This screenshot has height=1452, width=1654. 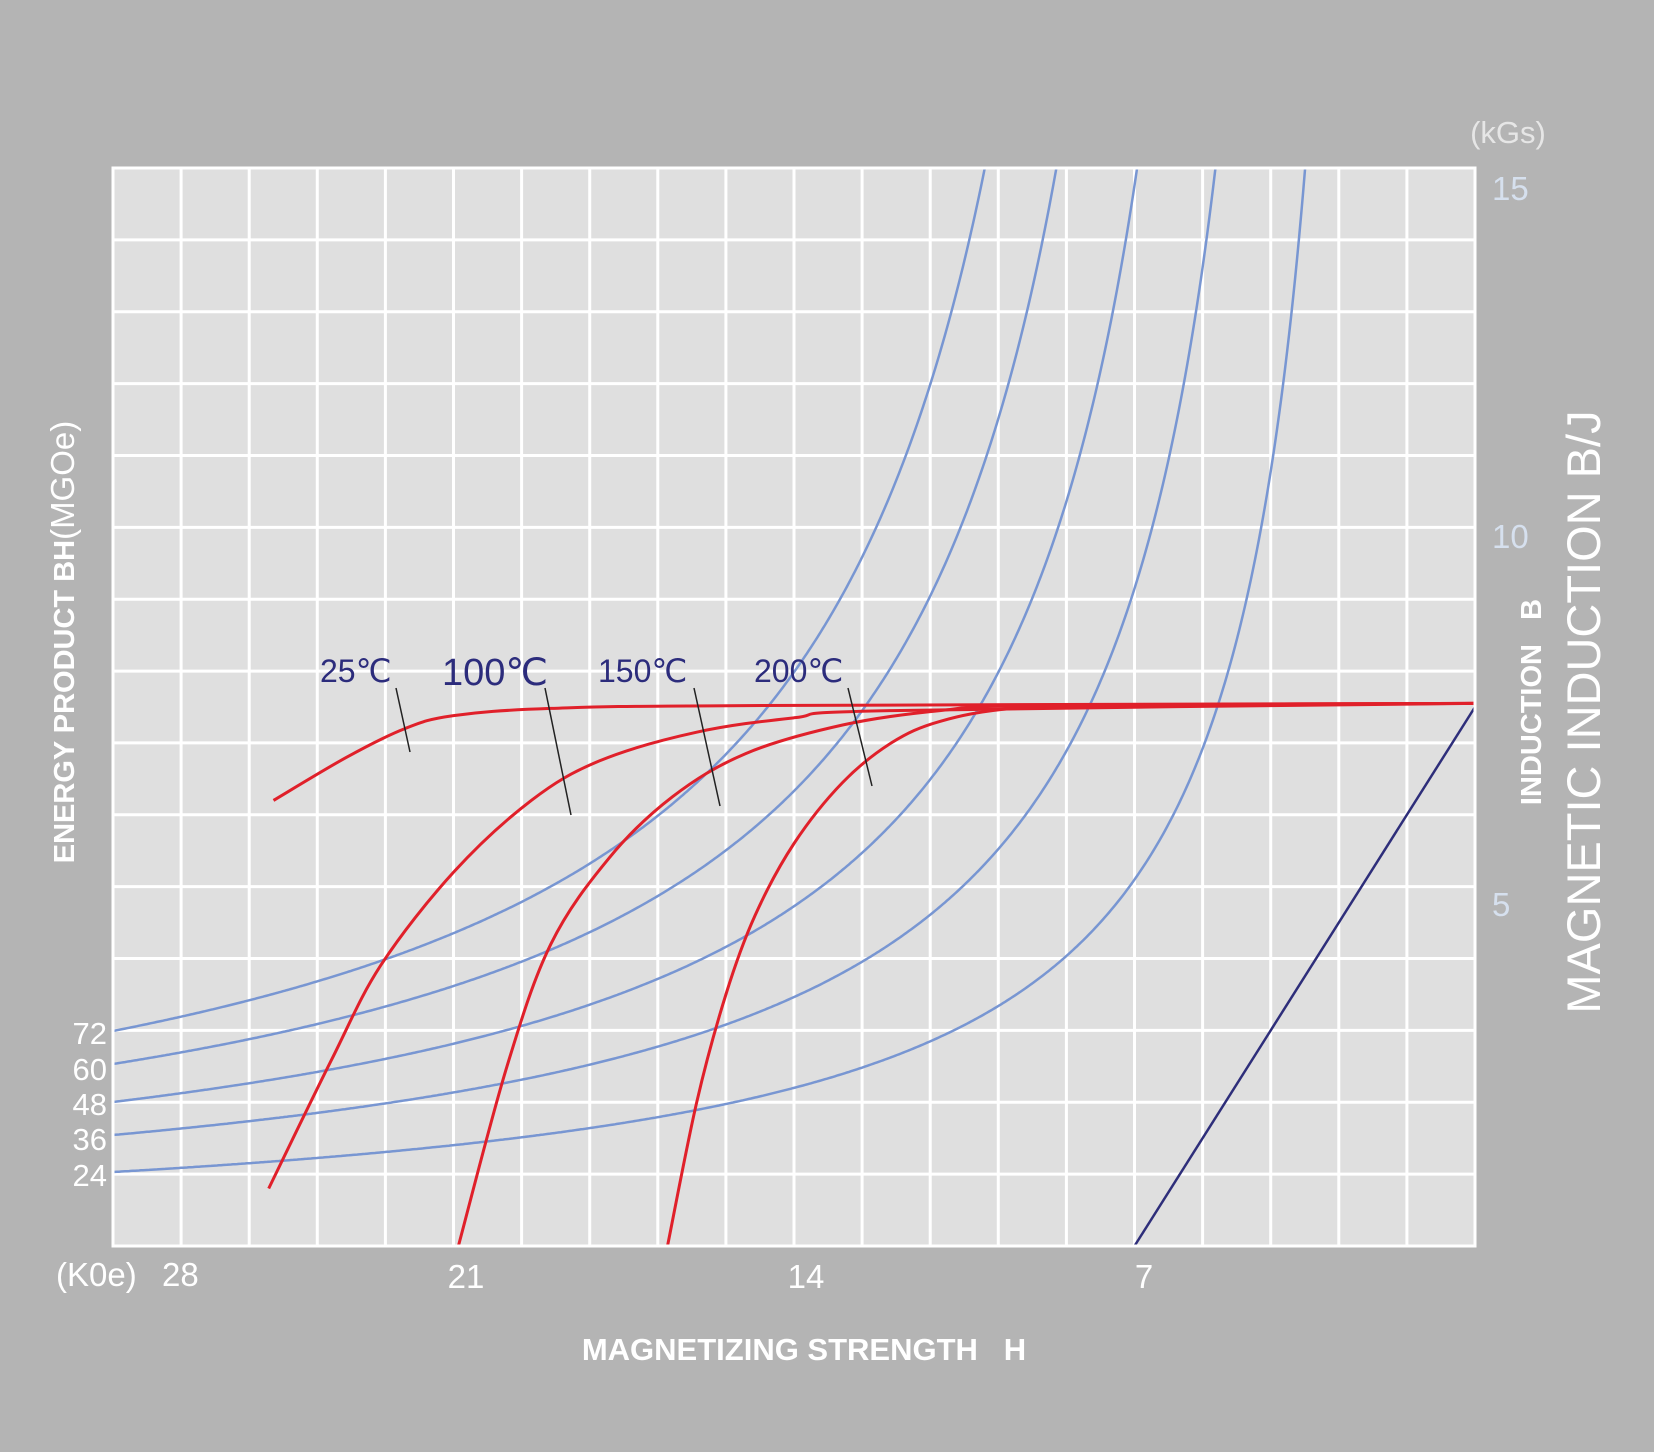 I want to click on series-label-leaders, so click(x=634, y=751).